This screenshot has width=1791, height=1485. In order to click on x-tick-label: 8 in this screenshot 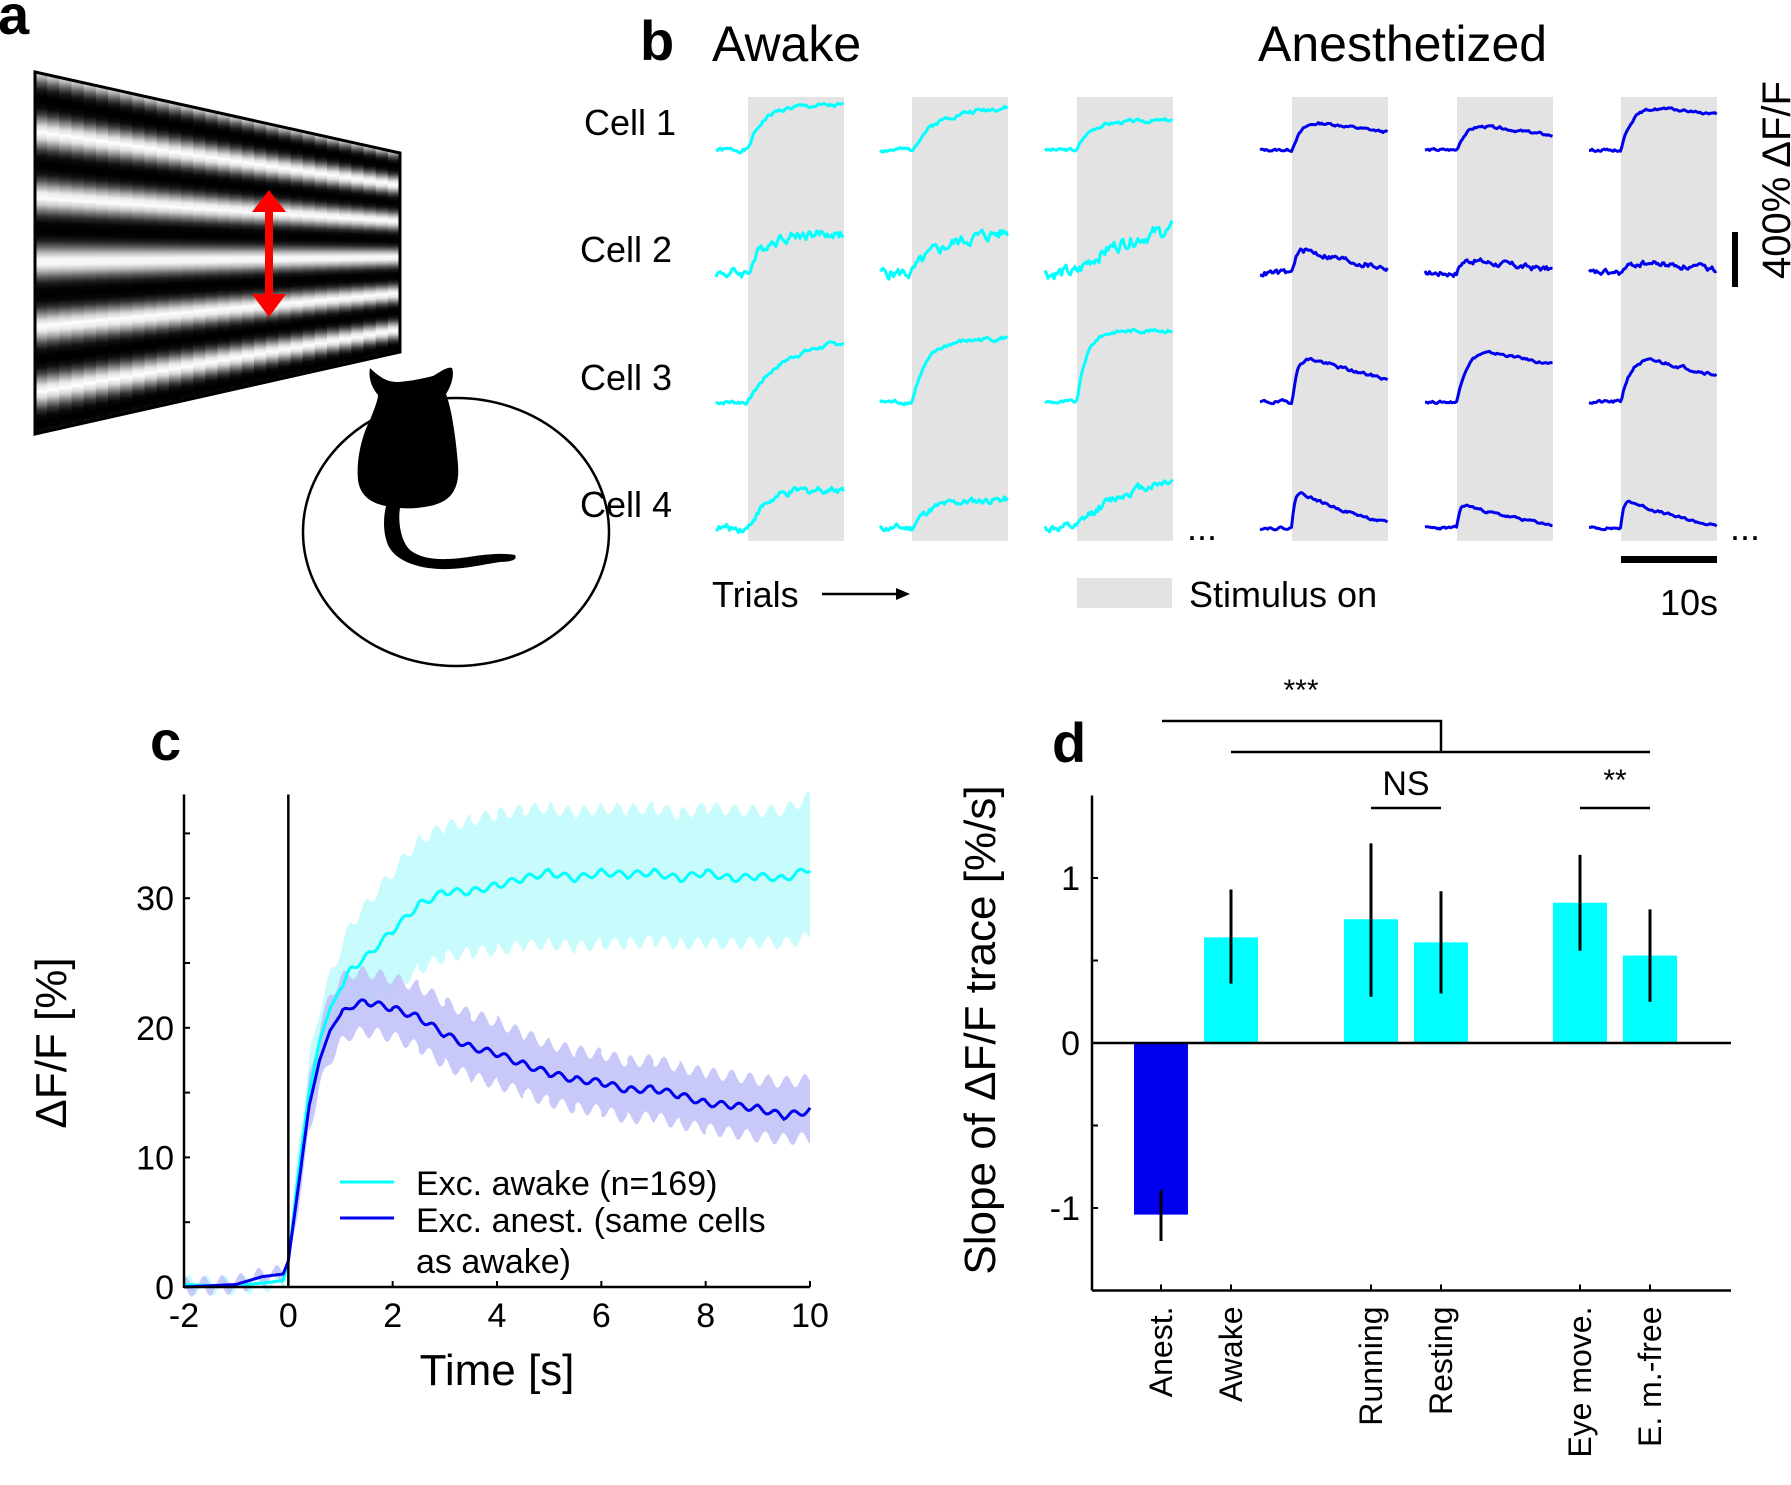, I will do `click(705, 1316)`.